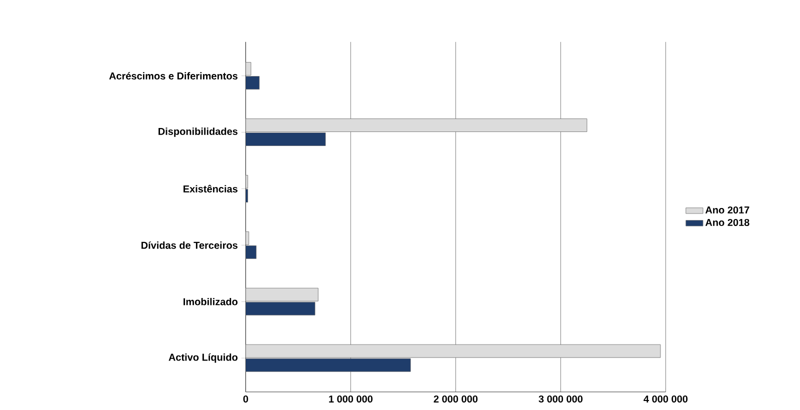  I want to click on x-tick-label: 2 000 000, so click(456, 399).